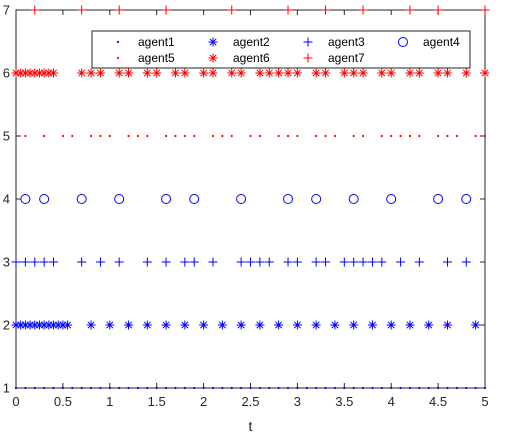 The image size is (508, 435). I want to click on series-agent2, so click(246, 325).